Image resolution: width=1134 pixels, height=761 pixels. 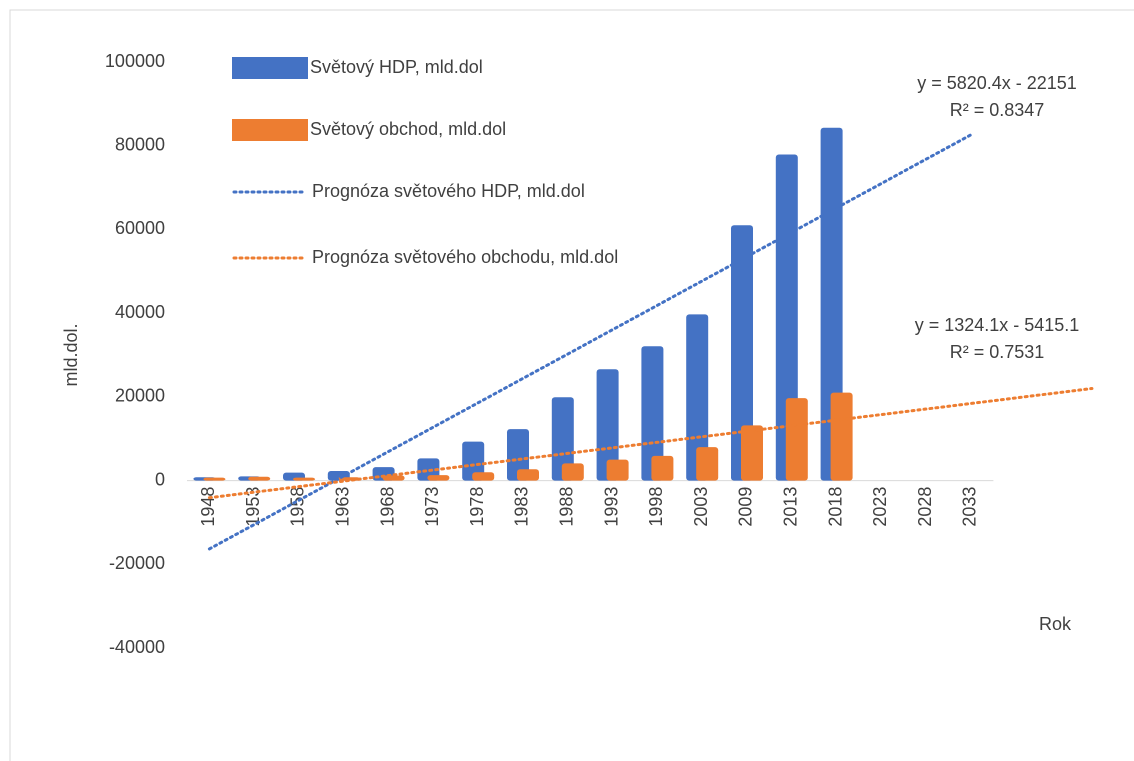 I want to click on x-tick-label: 1988, so click(x=567, y=507).